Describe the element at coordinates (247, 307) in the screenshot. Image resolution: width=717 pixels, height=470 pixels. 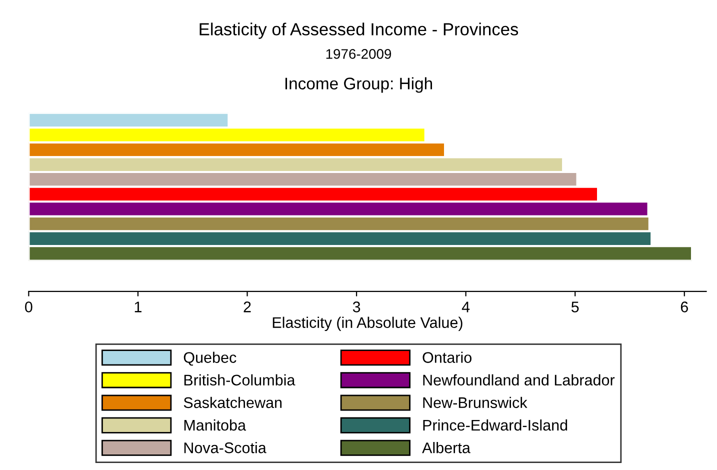
I see `x-tick-label: 2` at that location.